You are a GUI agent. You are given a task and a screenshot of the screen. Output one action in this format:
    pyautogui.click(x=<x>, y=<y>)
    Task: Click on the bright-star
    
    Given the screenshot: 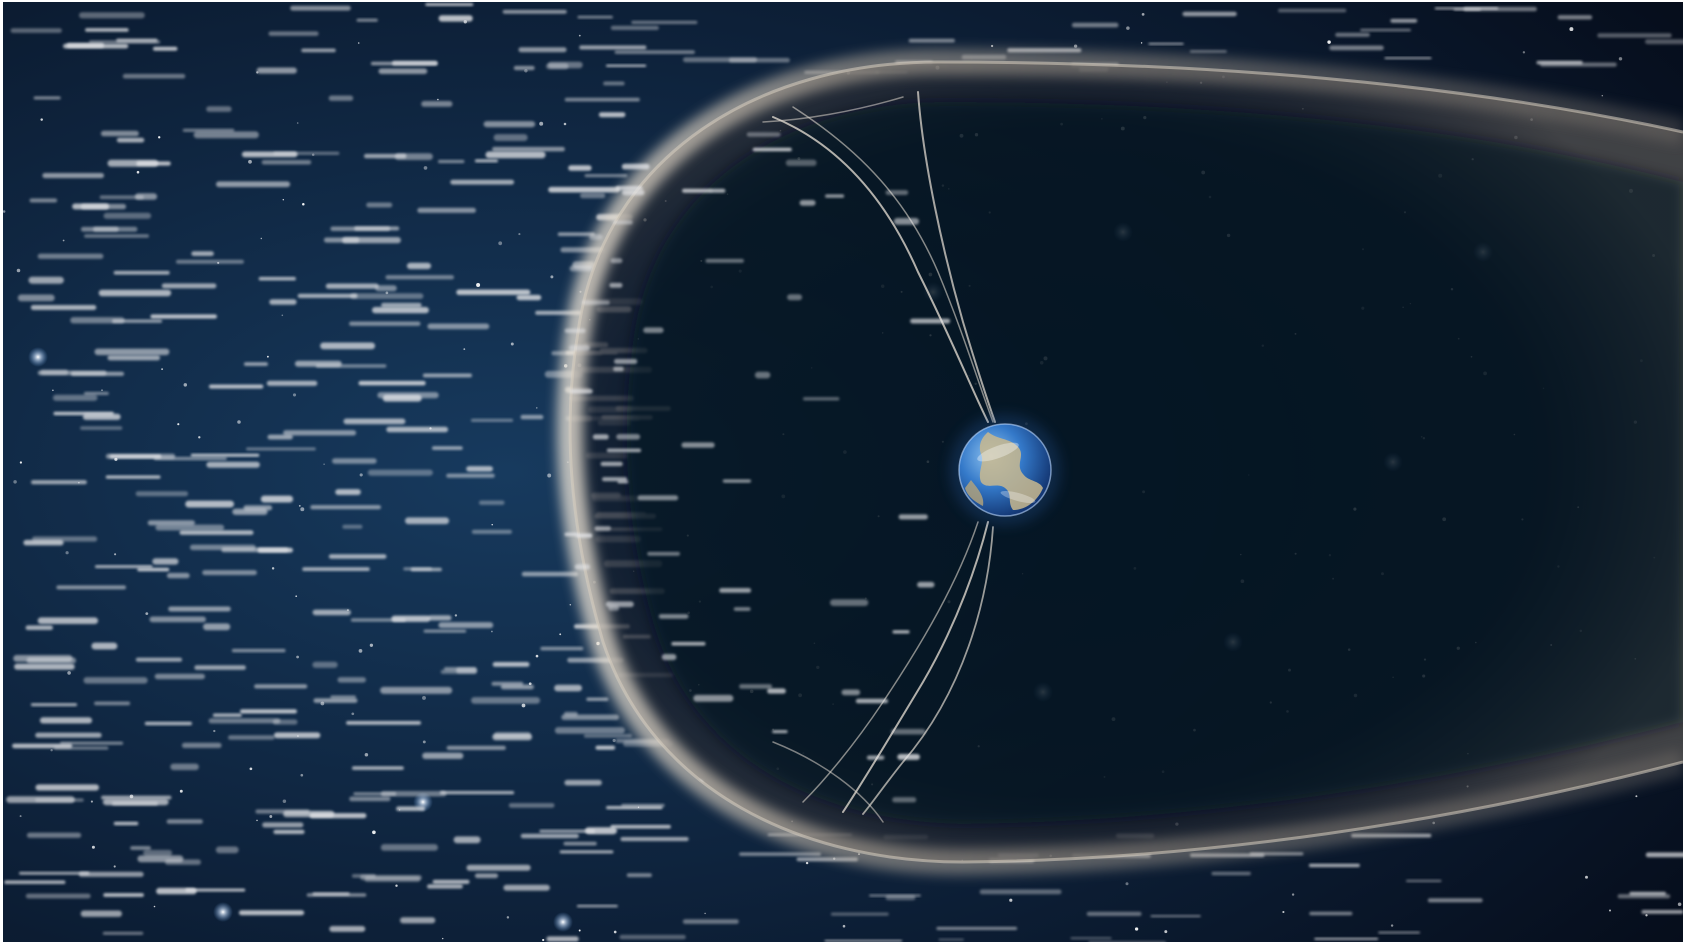 What is the action you would take?
    pyautogui.click(x=223, y=912)
    